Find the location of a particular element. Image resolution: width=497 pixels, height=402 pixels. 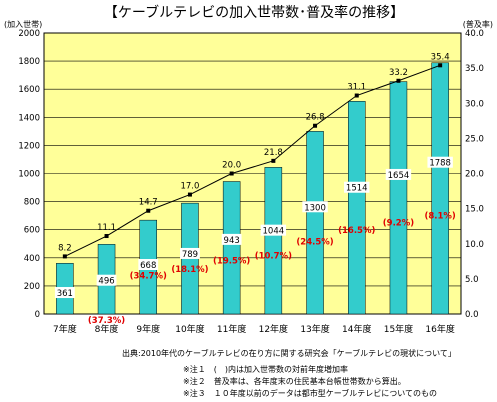

right-tick-label: 20.0 is located at coordinates (474, 175).